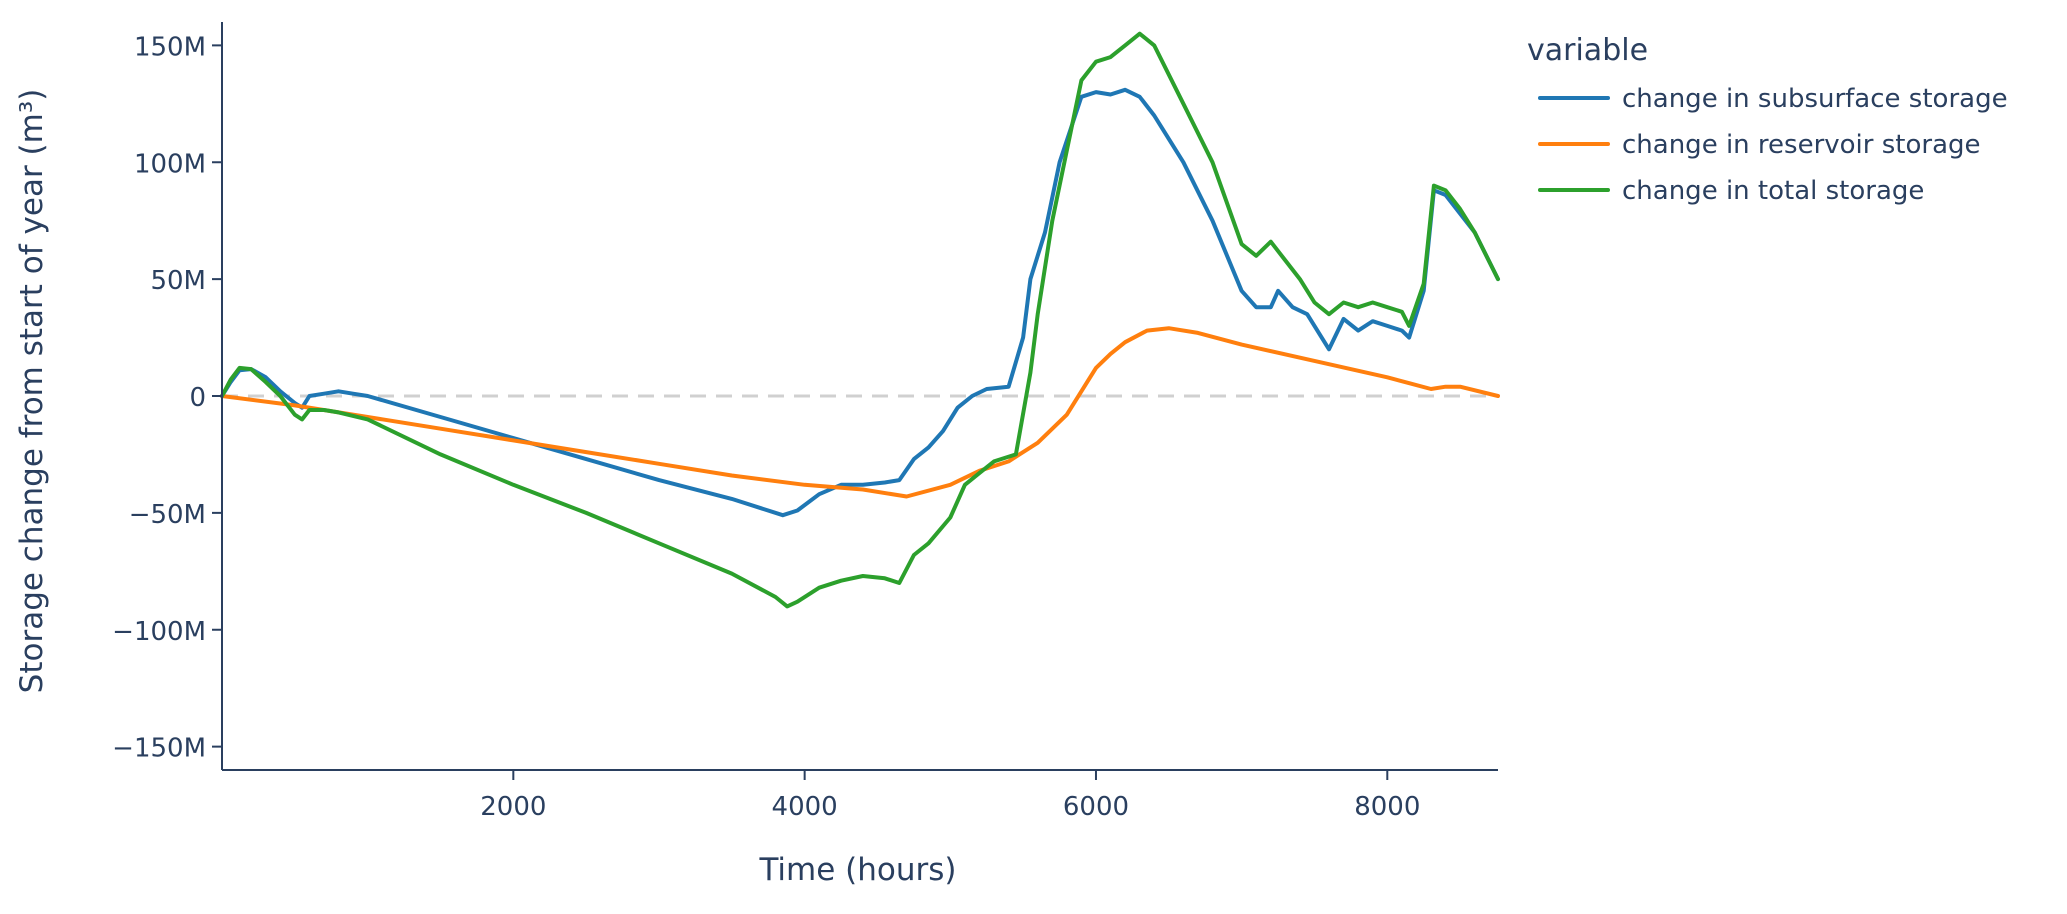  What do you see at coordinates (159, 632) in the screenshot?
I see `y-tick-label: −100M` at bounding box center [159, 632].